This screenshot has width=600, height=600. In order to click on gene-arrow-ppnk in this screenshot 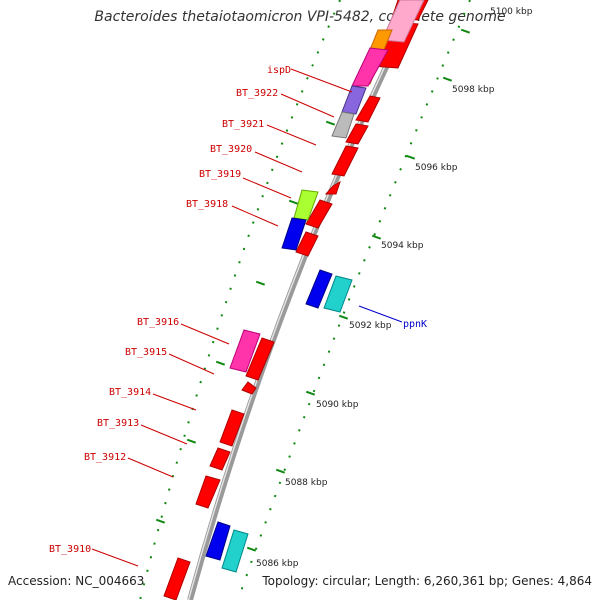, I will do `click(319, 289)`.